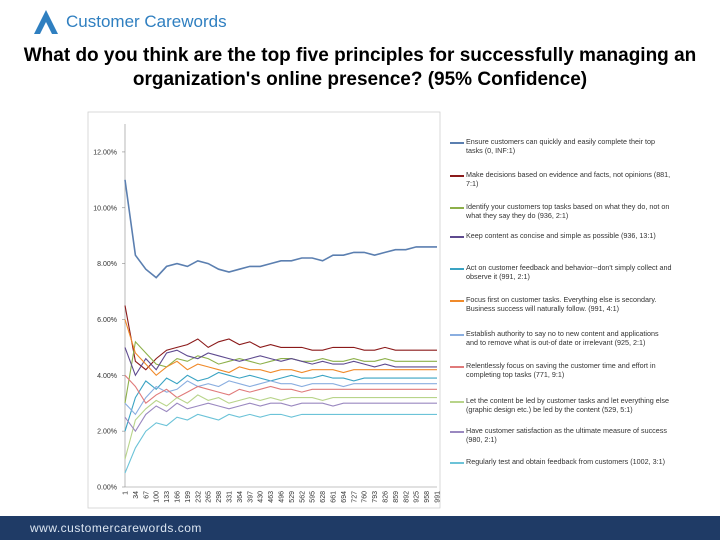  Describe the element at coordinates (396, 497) in the screenshot. I see `x-tick-label: 859` at that location.